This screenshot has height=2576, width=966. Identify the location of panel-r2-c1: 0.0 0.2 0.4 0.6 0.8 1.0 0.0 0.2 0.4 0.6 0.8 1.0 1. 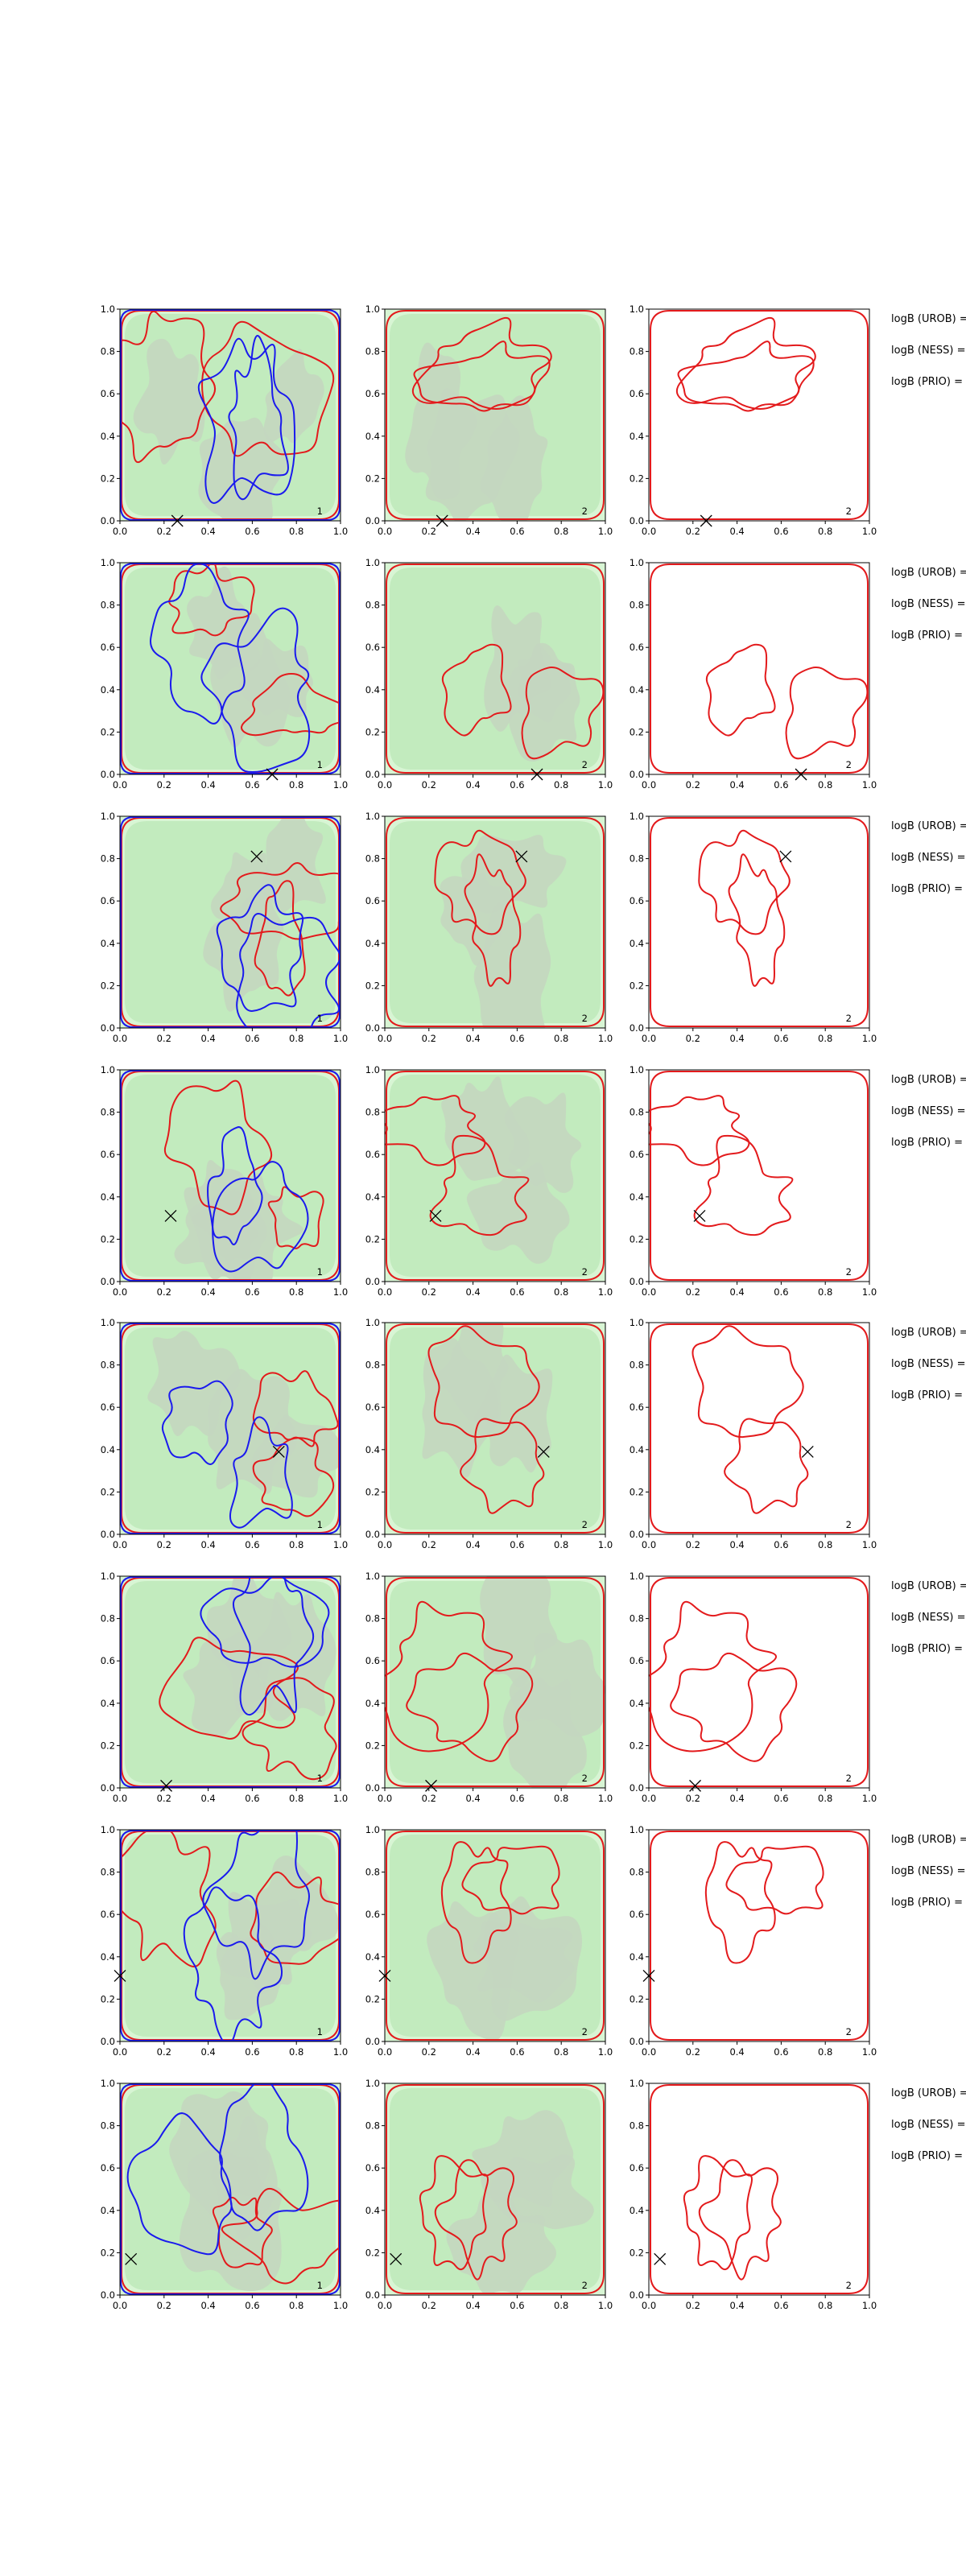
(224, 674).